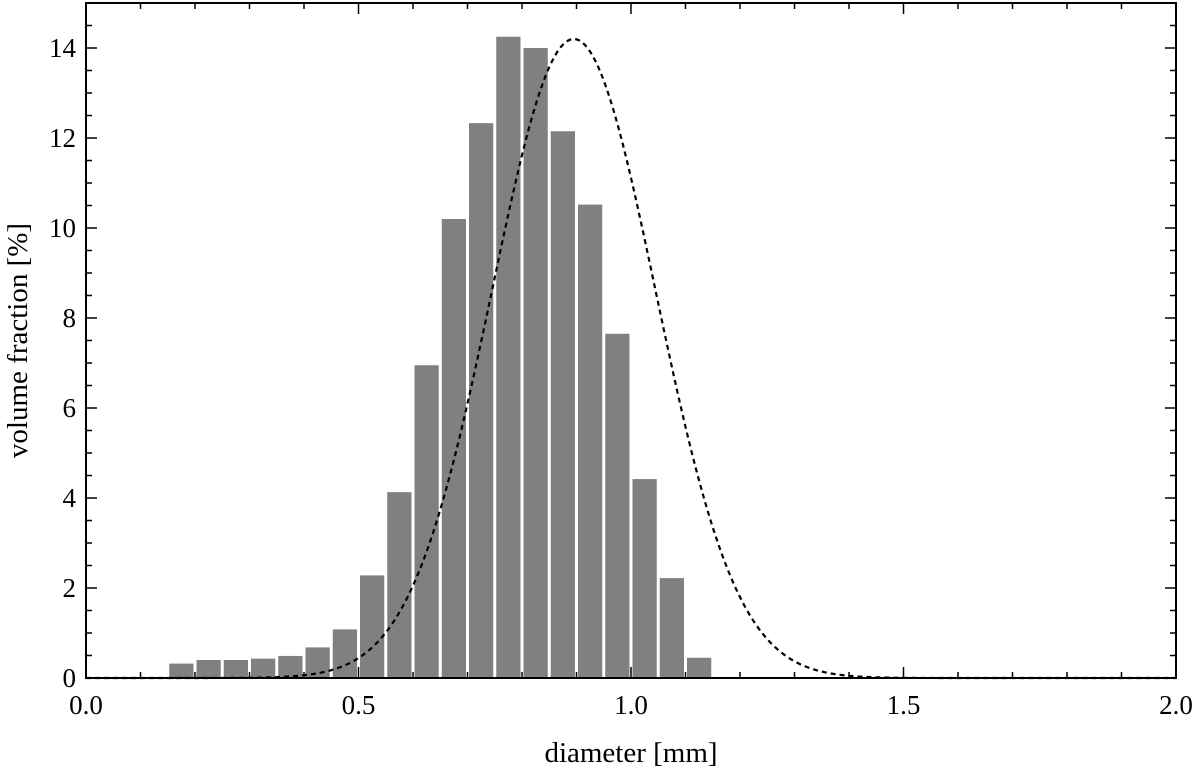 This screenshot has width=1200, height=772. Describe the element at coordinates (62, 138) in the screenshot. I see `y-tick-label: 12` at that location.